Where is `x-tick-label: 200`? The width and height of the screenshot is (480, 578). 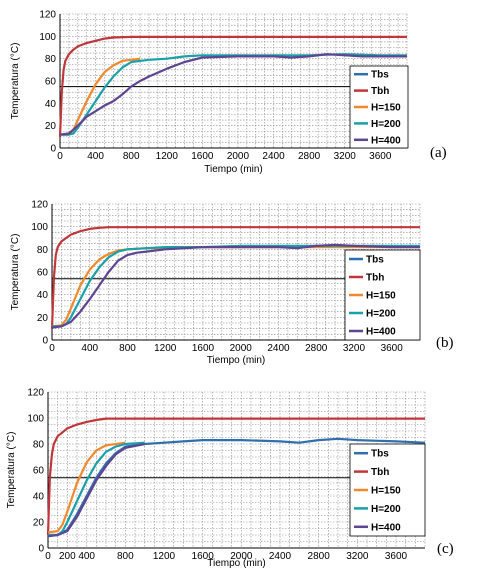
x-tick-label: 200 is located at coordinates (67, 556).